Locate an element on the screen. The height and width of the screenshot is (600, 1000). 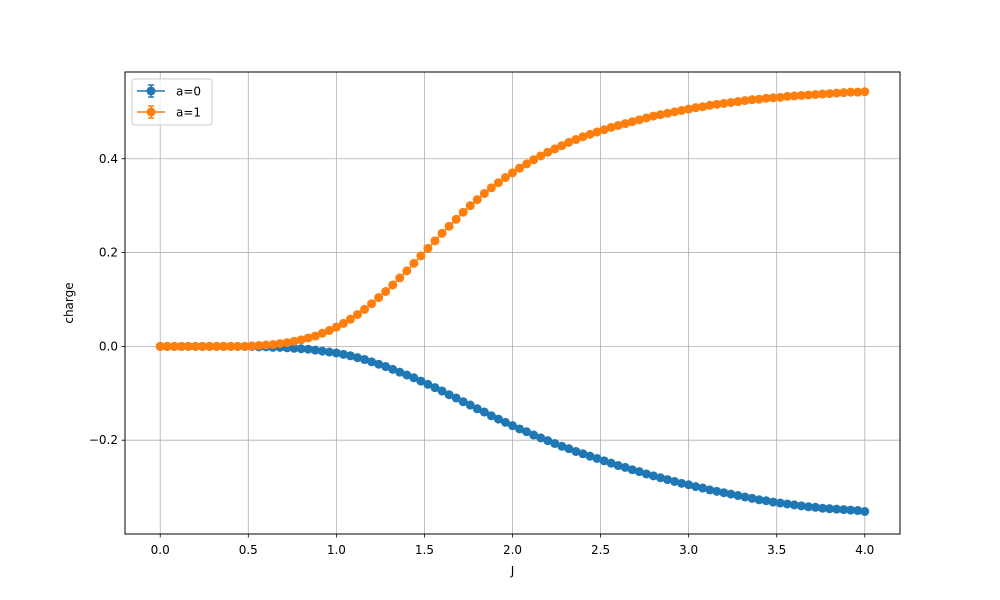
legend-label: a=0 is located at coordinates (188, 92).